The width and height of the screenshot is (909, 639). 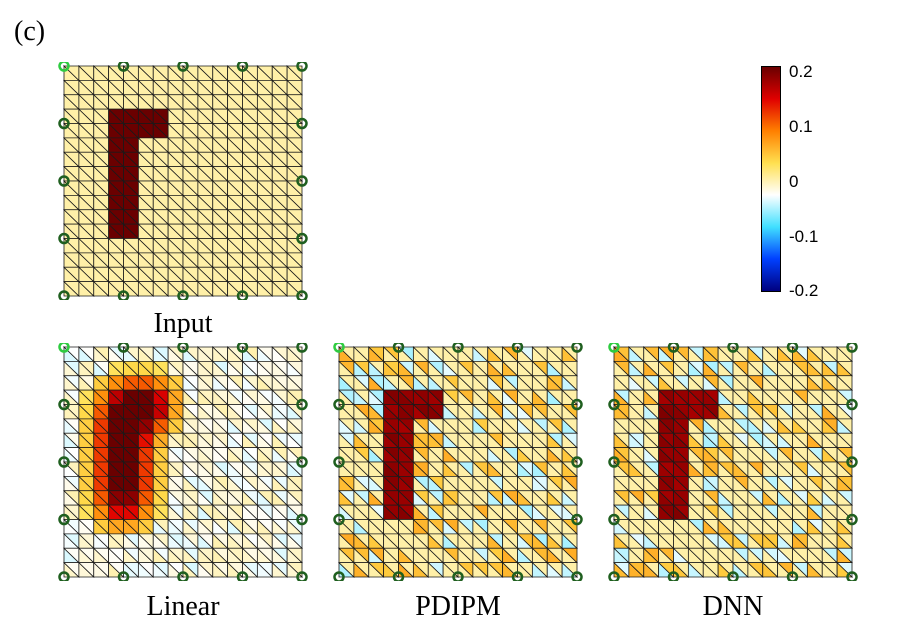 What do you see at coordinates (183, 181) in the screenshot?
I see `input-mesh` at bounding box center [183, 181].